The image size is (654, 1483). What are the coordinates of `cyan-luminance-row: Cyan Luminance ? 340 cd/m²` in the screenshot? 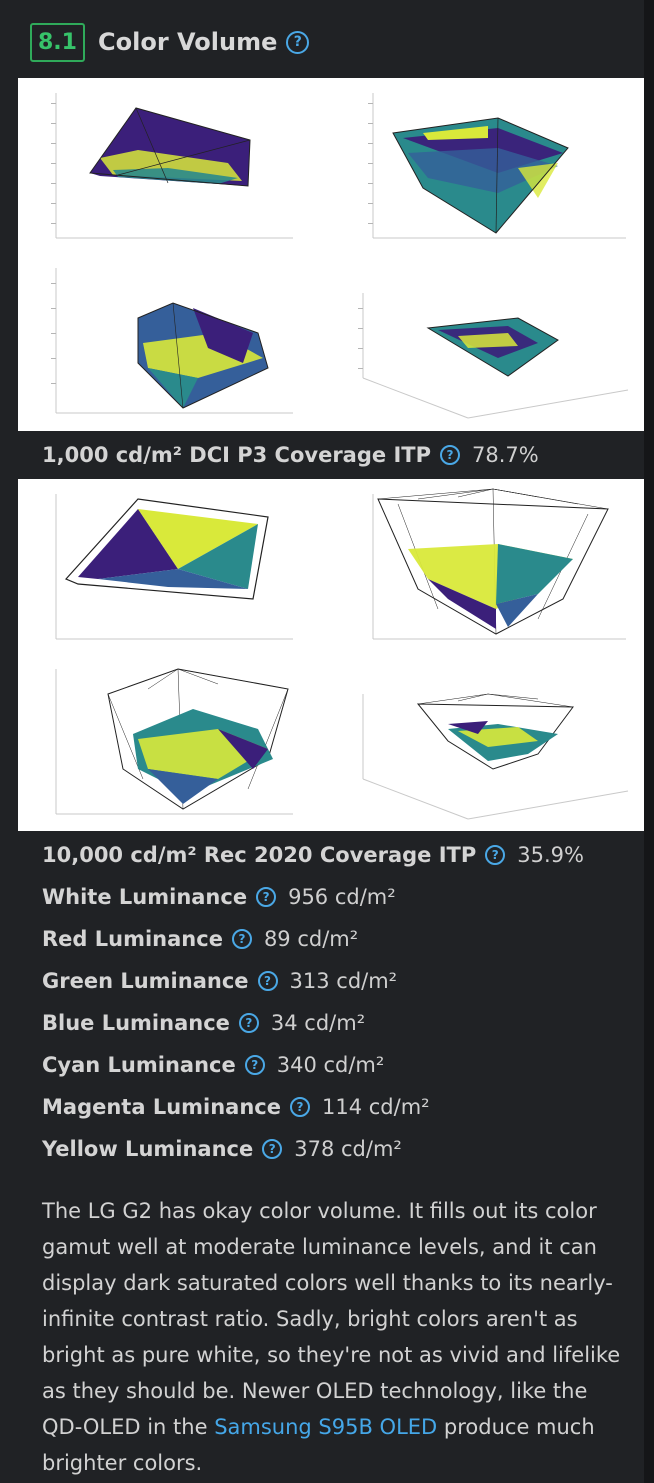 It's located at (213, 1065).